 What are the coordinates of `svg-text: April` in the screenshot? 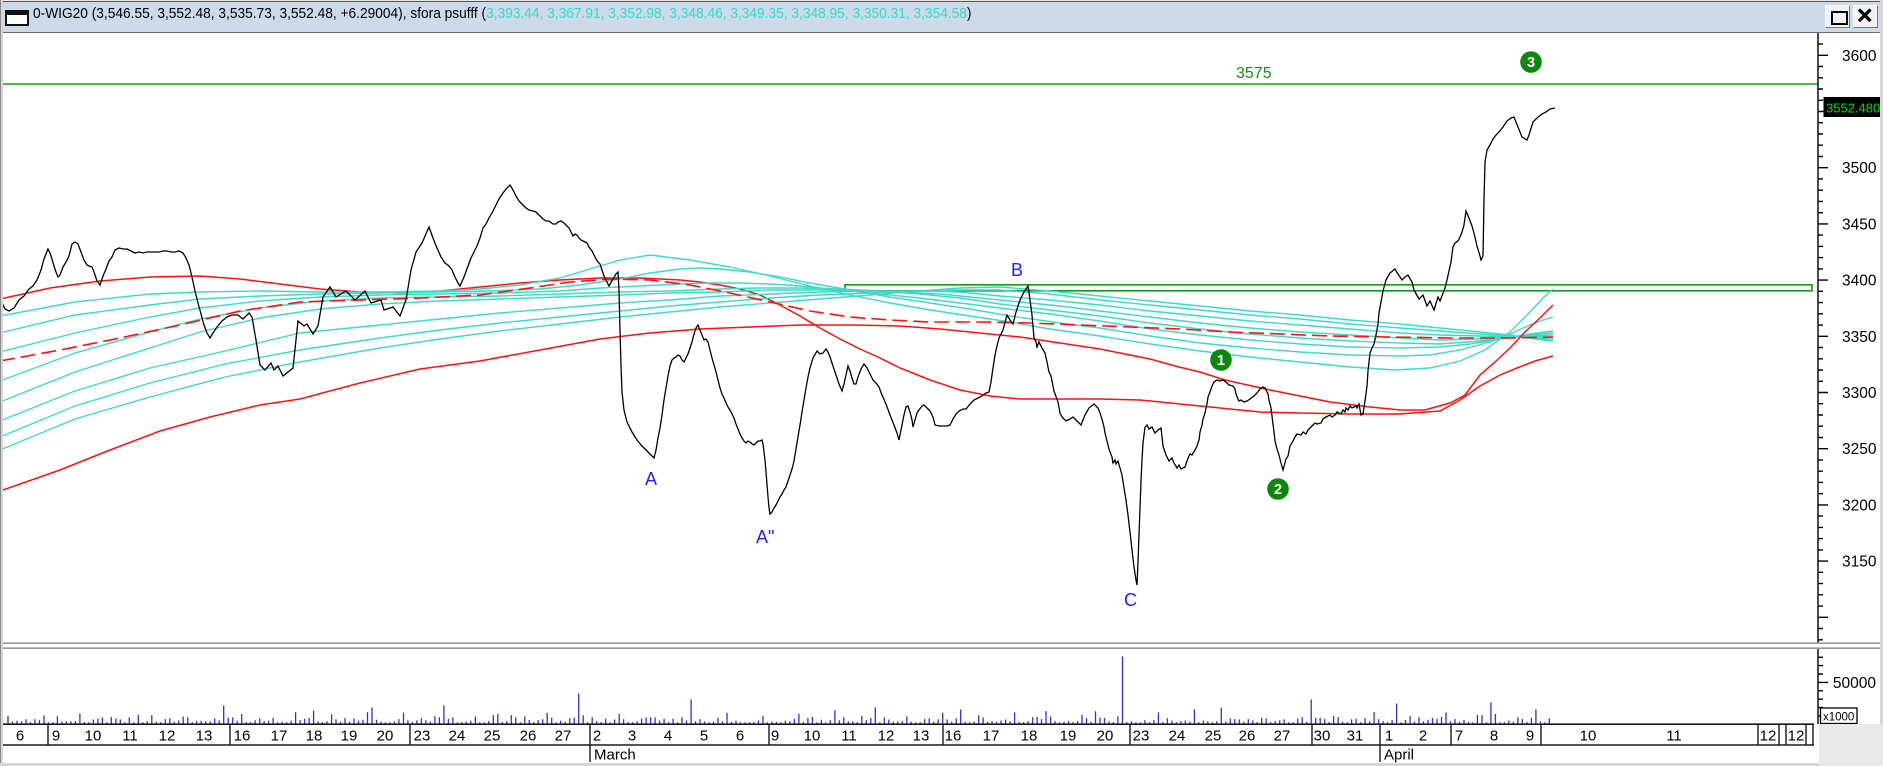 It's located at (1399, 755).